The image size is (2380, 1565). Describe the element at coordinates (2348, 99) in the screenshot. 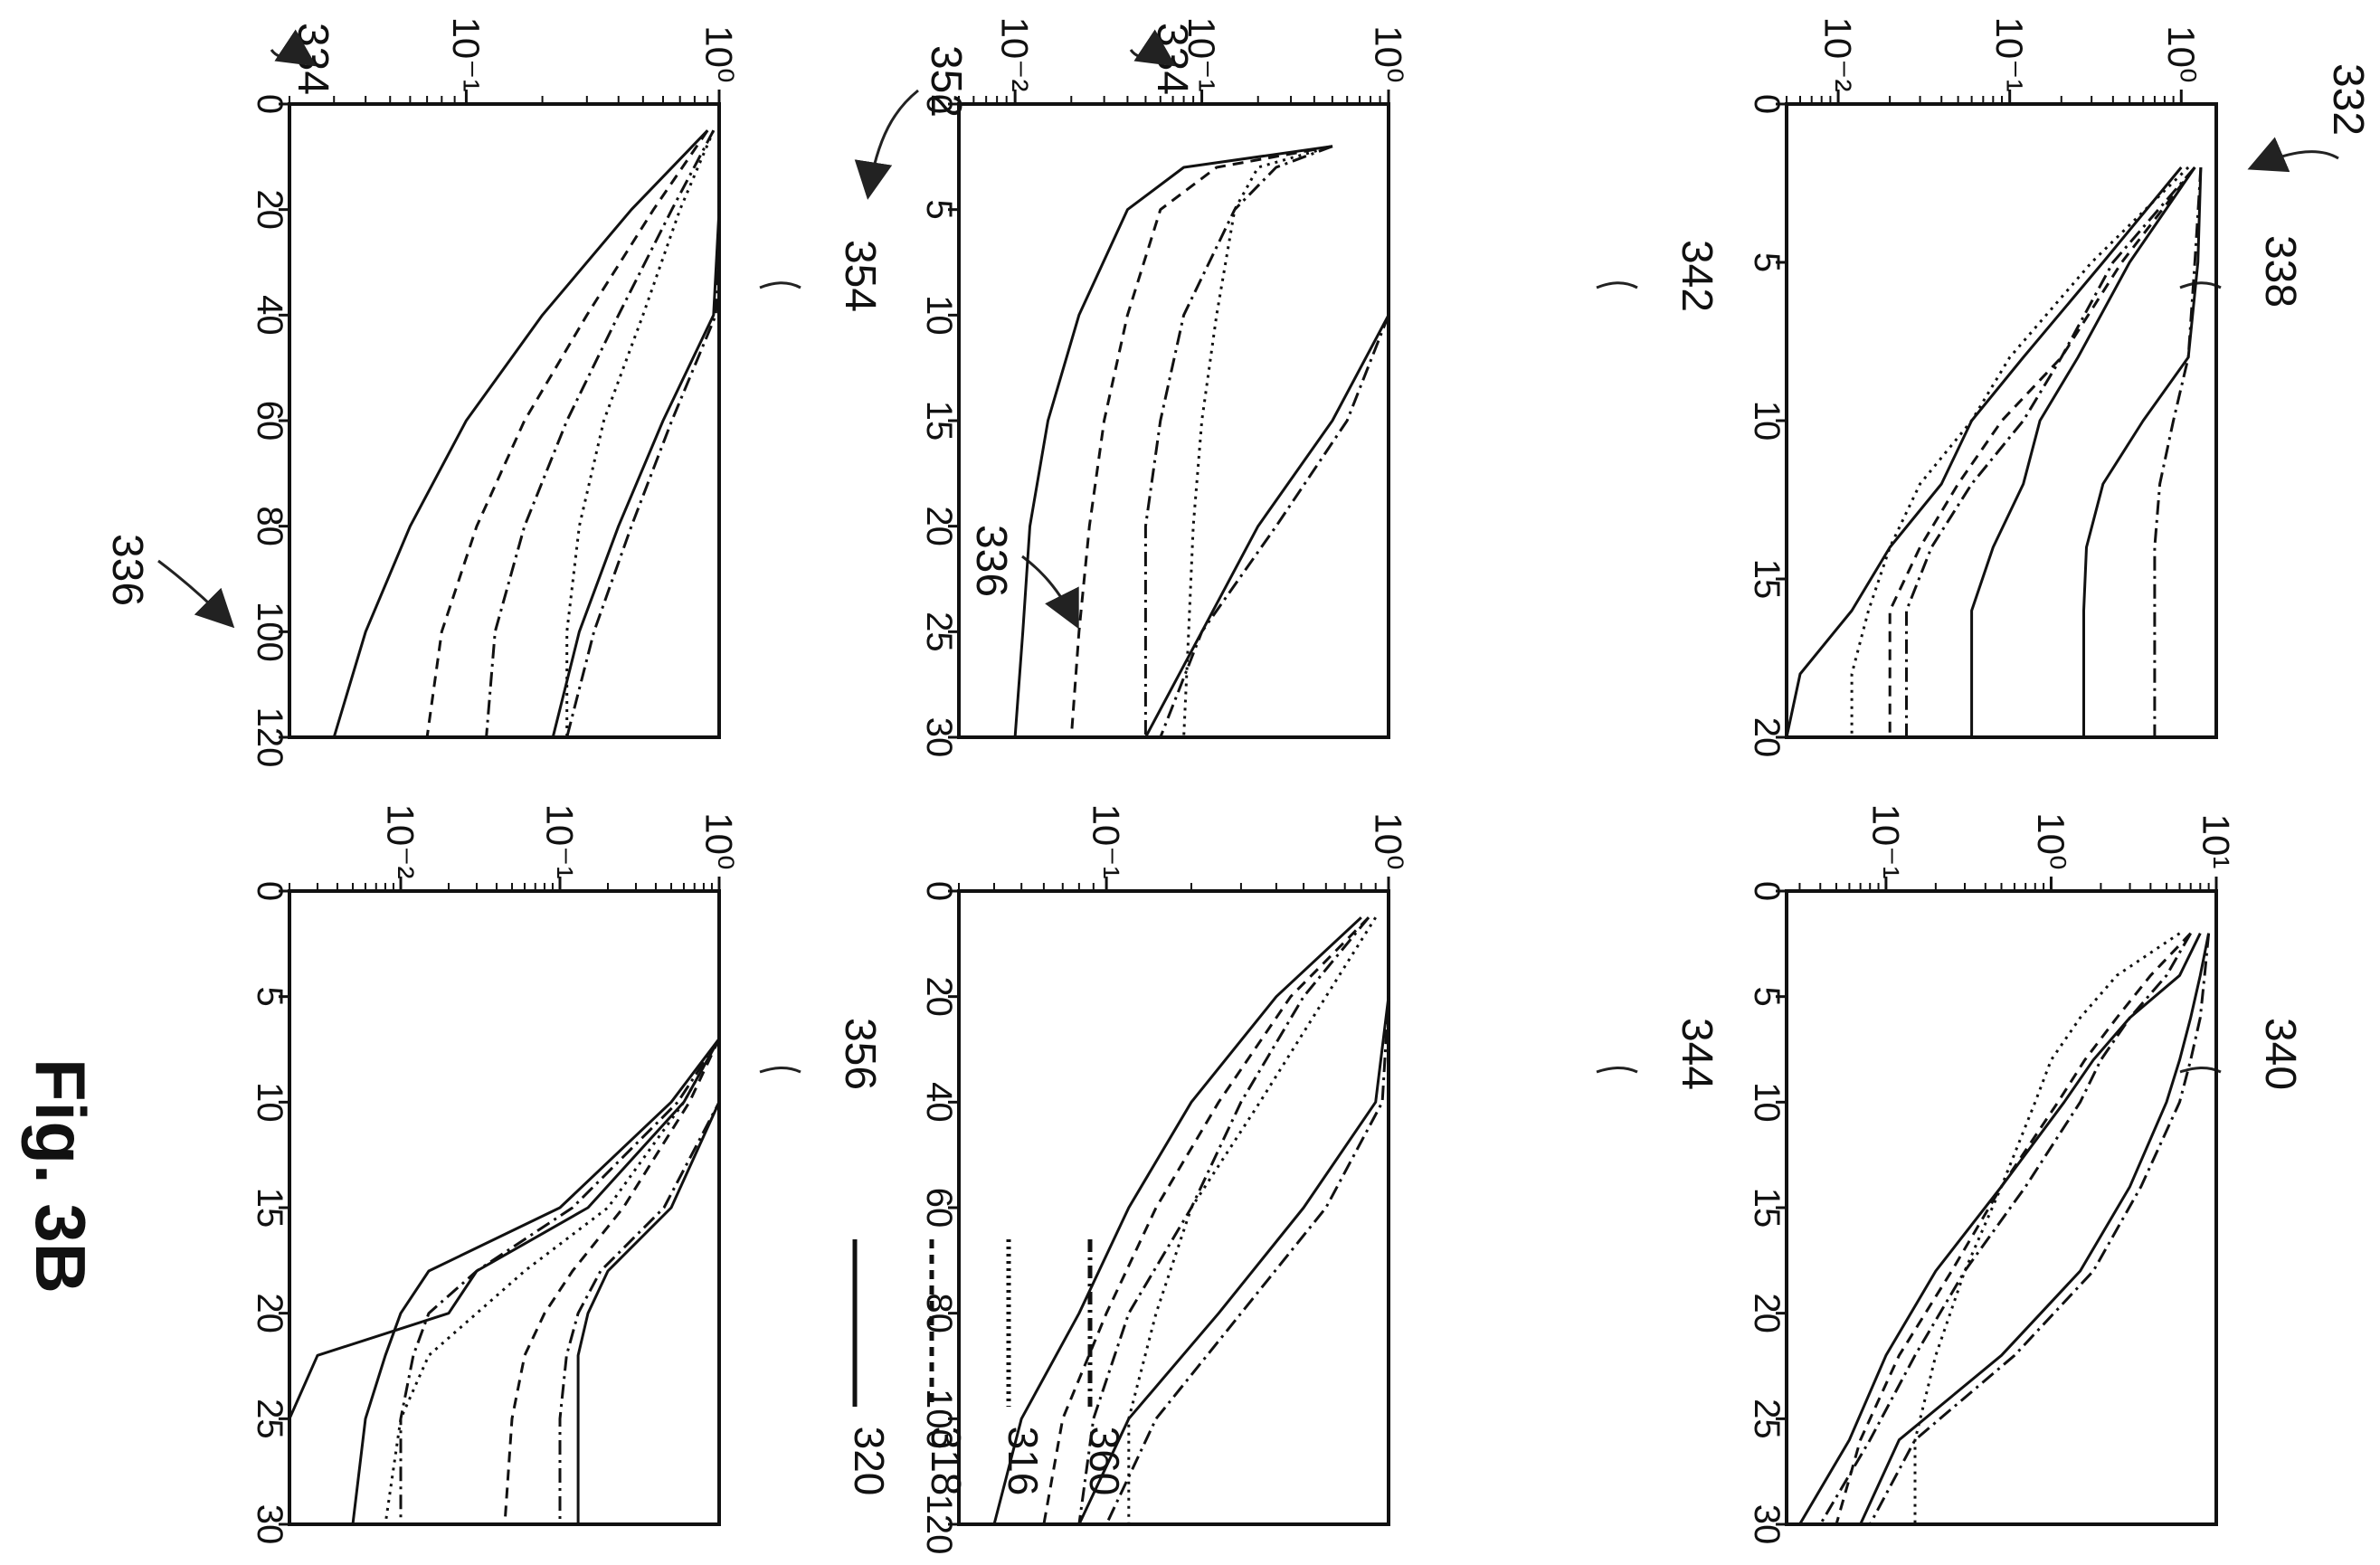

I see `ref-label-332: 332` at that location.